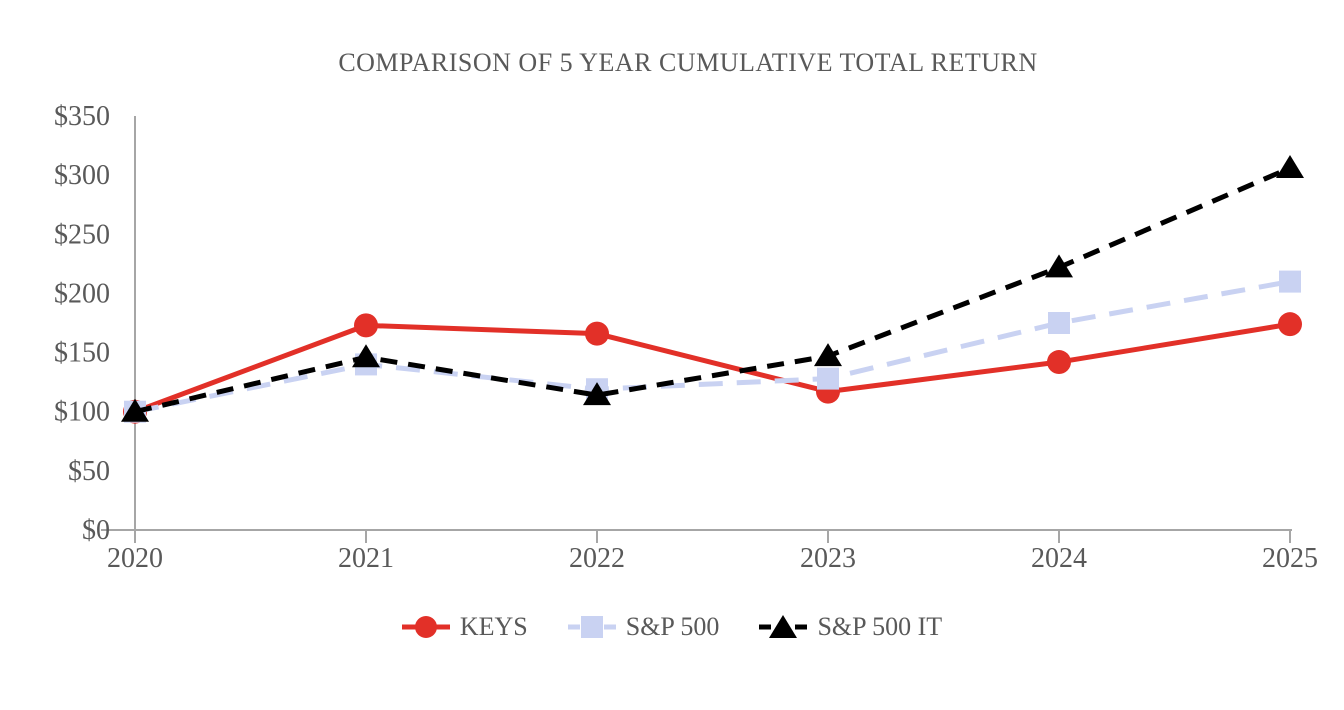  Describe the element at coordinates (82, 234) in the screenshot. I see `y-tick-label: $250` at that location.